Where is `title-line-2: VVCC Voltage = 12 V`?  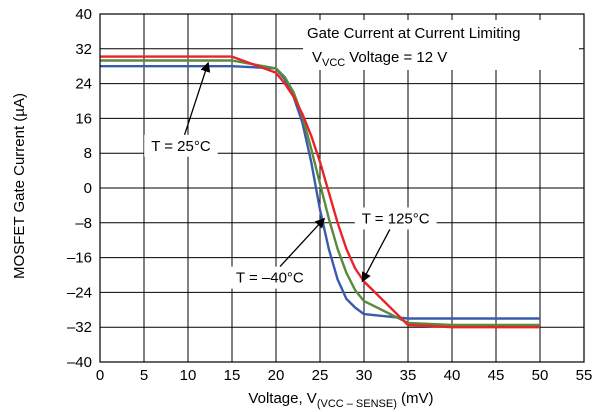
title-line-2: VVCC Voltage = 12 V is located at coordinates (379, 59).